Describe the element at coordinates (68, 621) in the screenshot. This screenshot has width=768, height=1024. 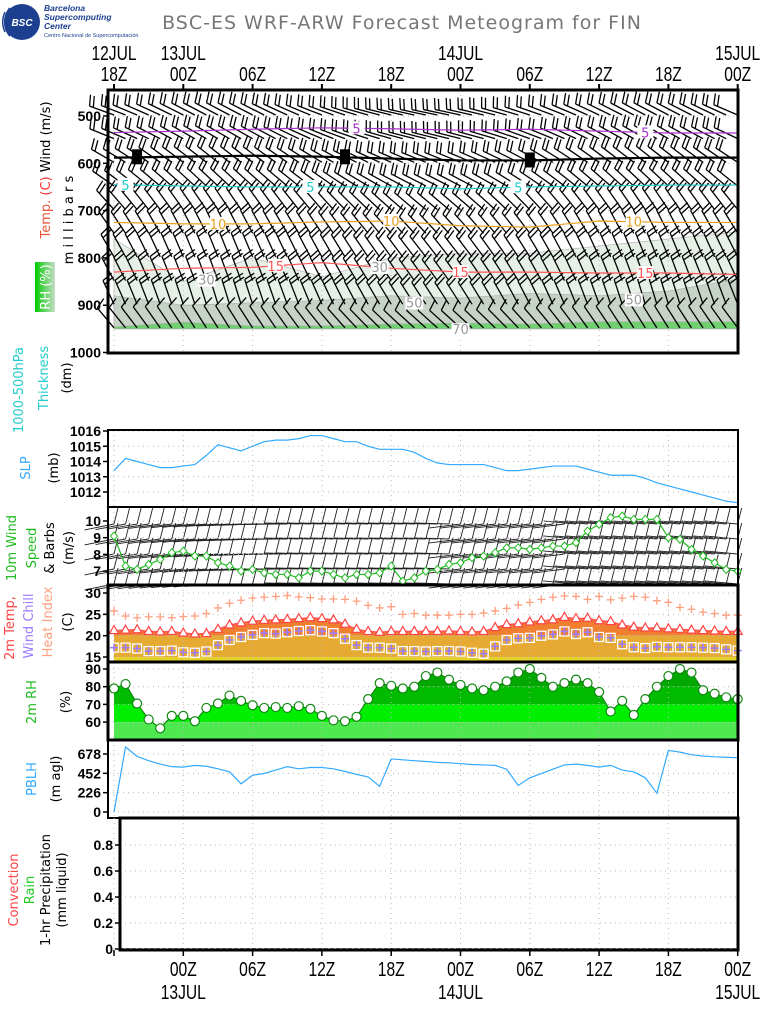
I see `temp2m-unit: (C)` at that location.